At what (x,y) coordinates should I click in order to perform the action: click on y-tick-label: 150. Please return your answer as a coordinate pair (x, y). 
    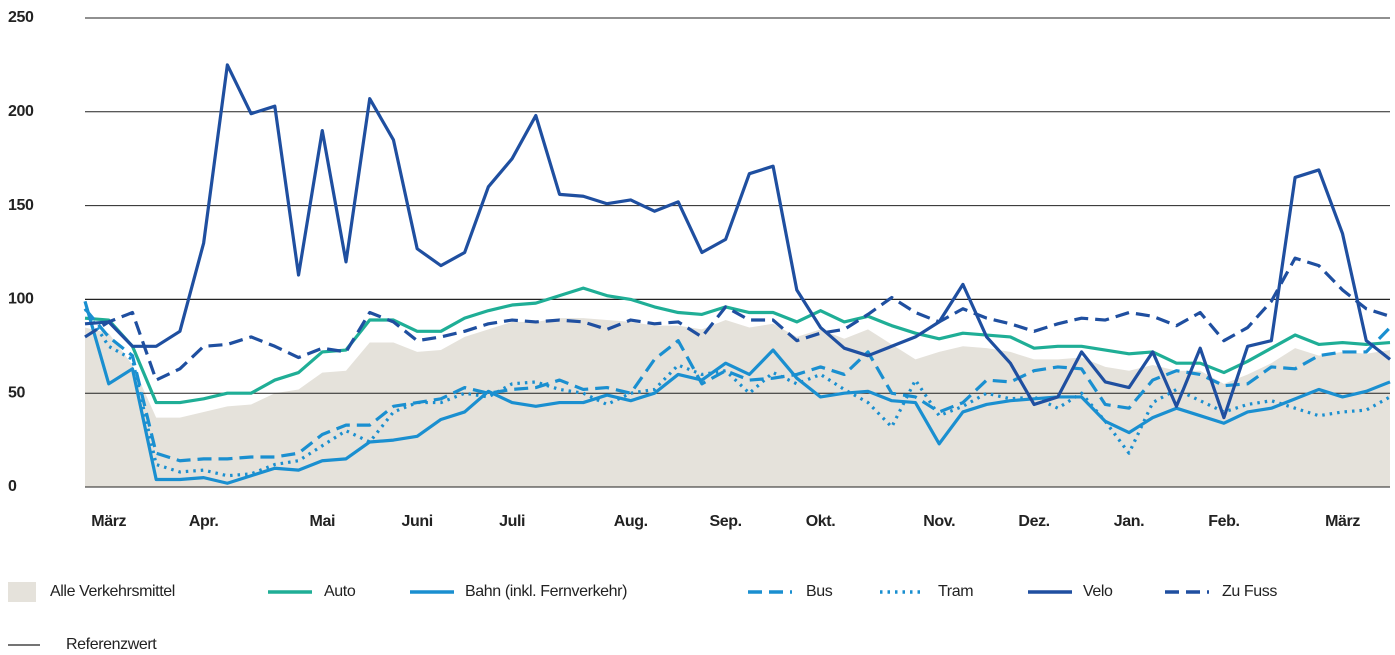
    Looking at the image, I should click on (21, 205).